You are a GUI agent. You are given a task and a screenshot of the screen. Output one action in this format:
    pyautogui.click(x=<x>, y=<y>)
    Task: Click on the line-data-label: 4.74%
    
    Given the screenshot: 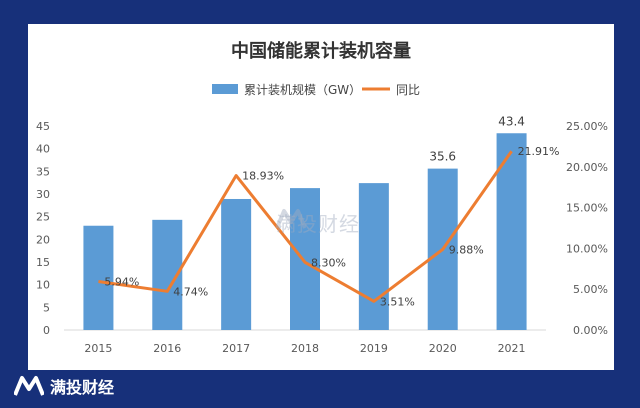 What is the action you would take?
    pyautogui.click(x=190, y=291)
    